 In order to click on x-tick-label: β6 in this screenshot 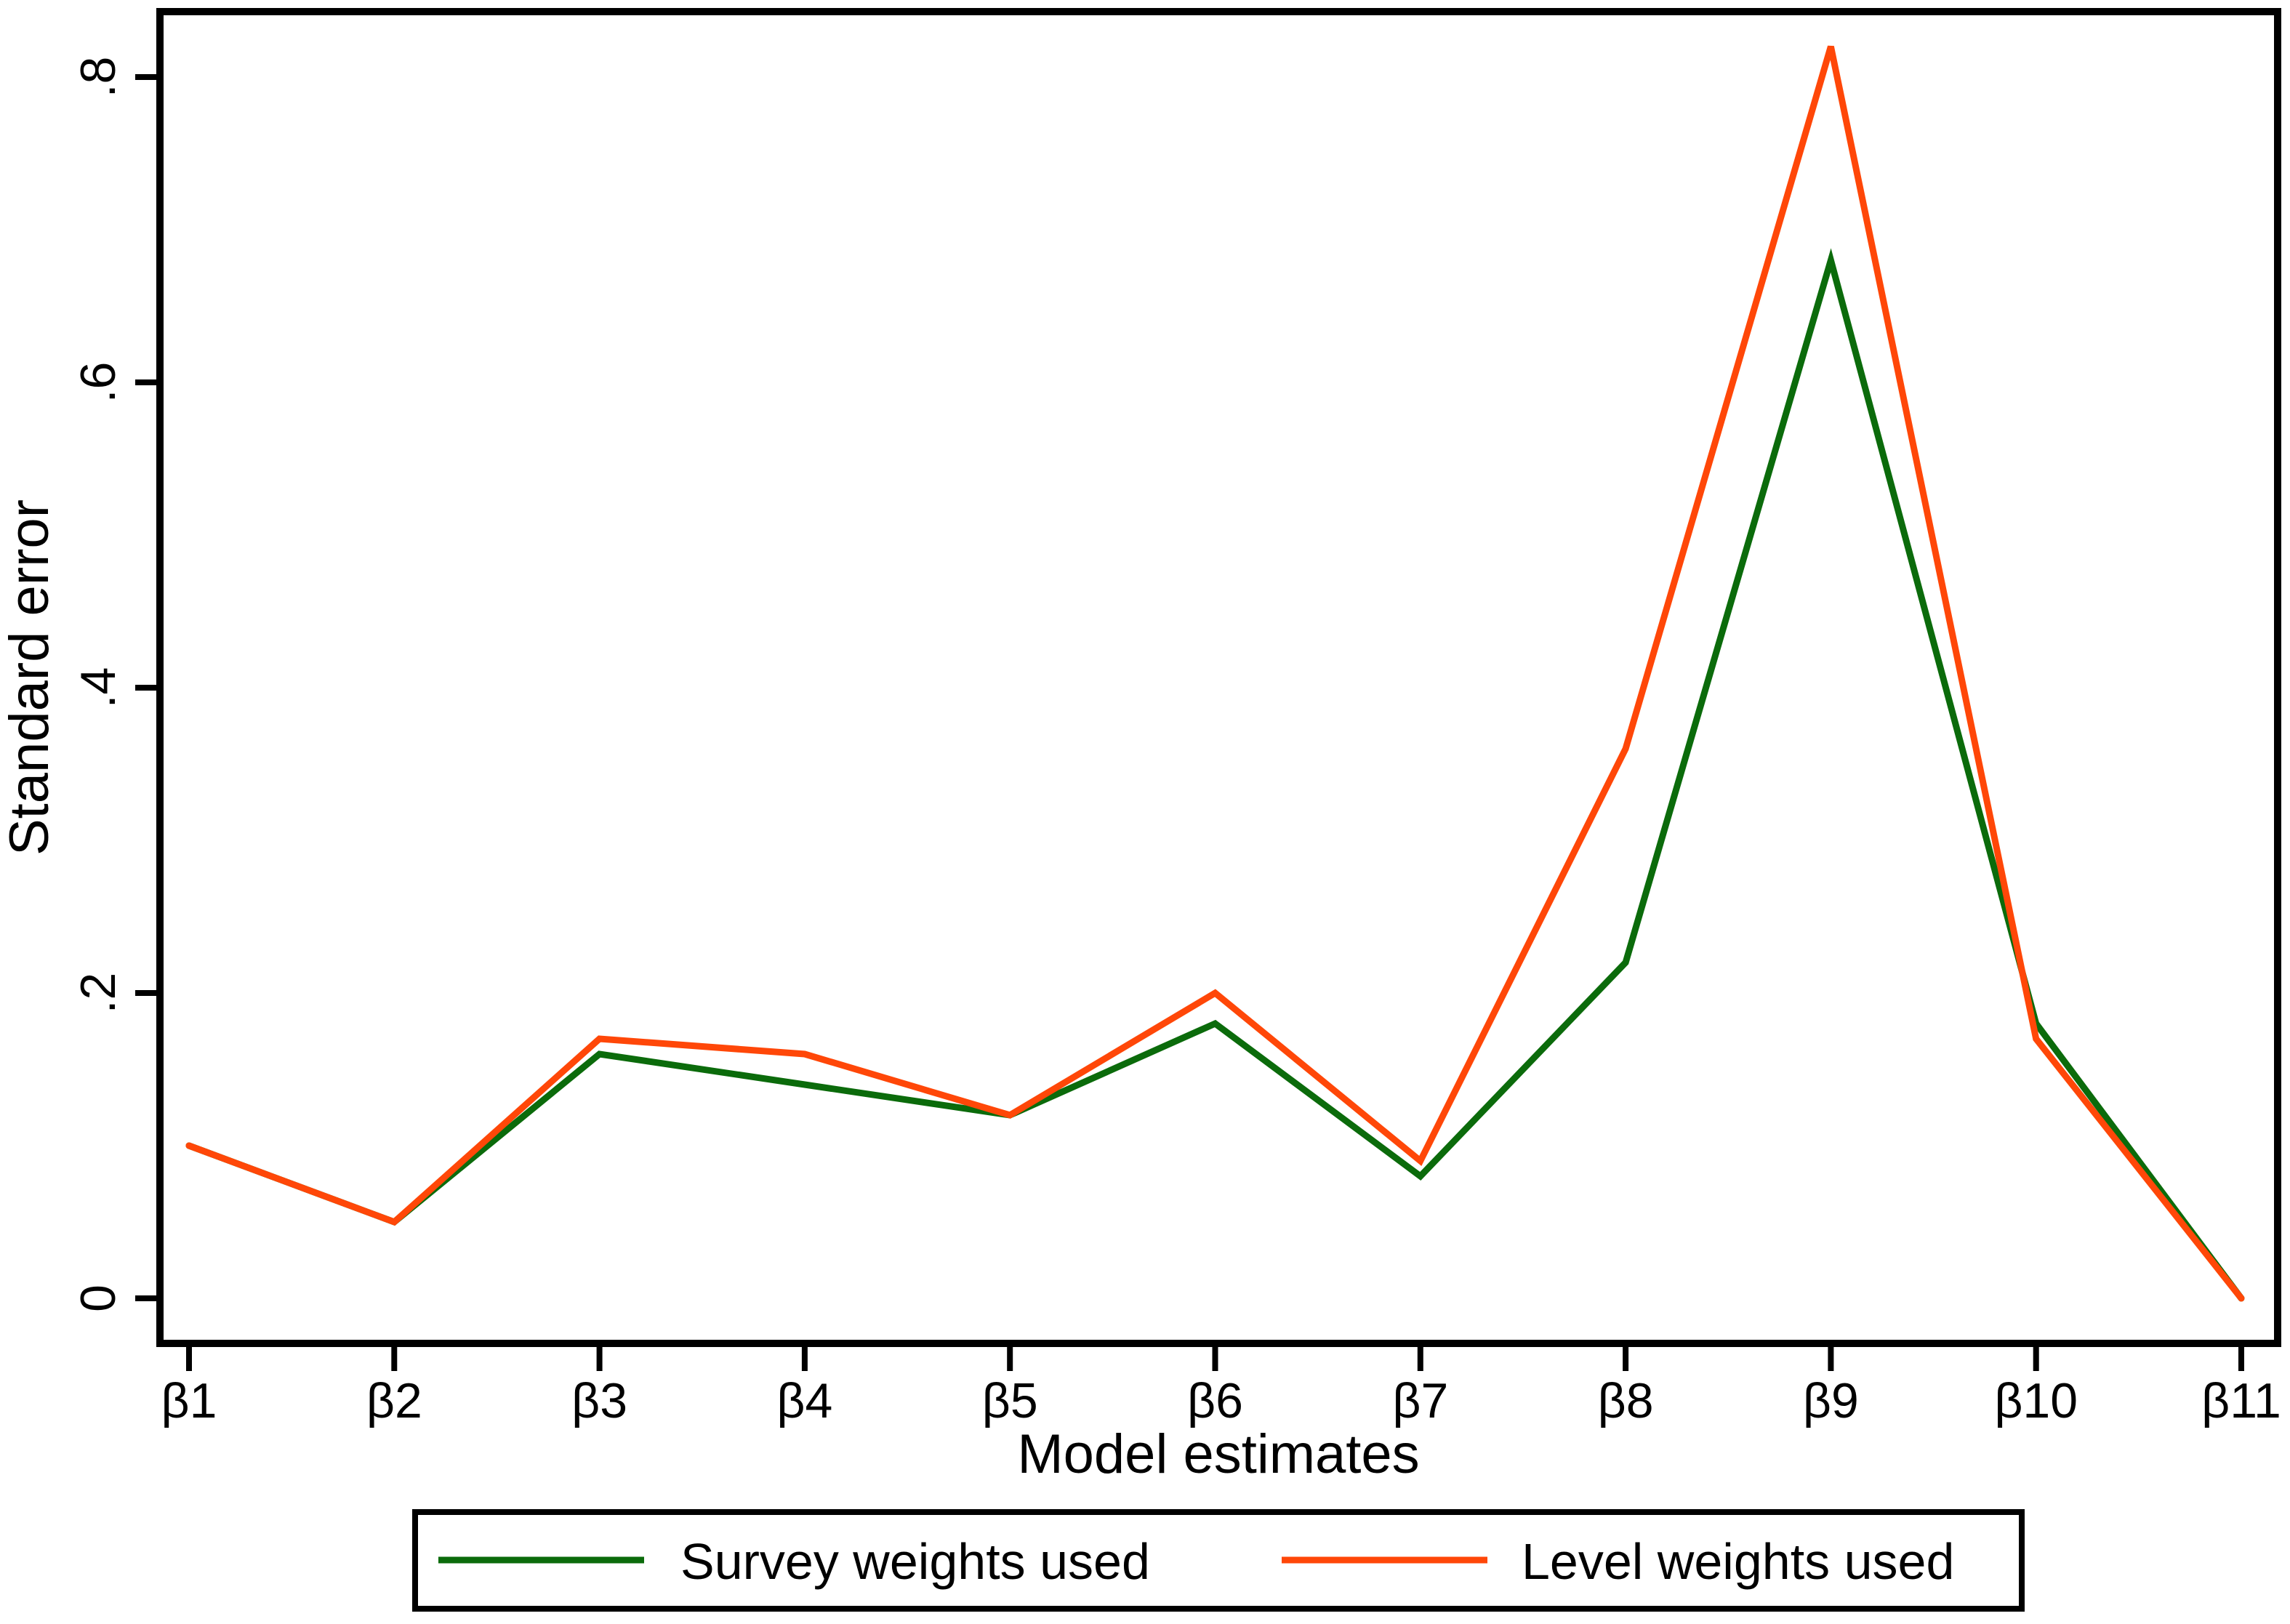, I will do `click(1215, 1400)`.